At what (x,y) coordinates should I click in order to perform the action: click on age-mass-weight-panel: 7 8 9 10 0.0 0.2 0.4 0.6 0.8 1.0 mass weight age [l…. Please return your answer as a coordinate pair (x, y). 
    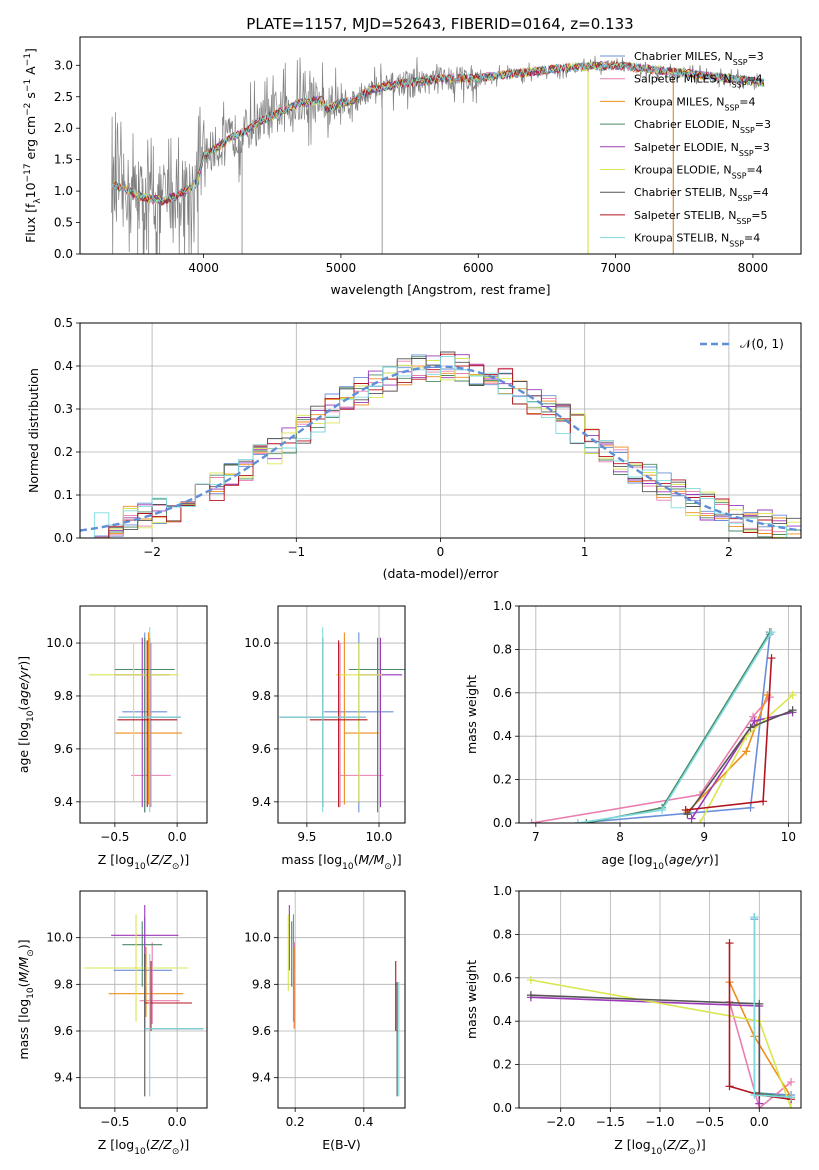
    Looking at the image, I should click on (633, 735).